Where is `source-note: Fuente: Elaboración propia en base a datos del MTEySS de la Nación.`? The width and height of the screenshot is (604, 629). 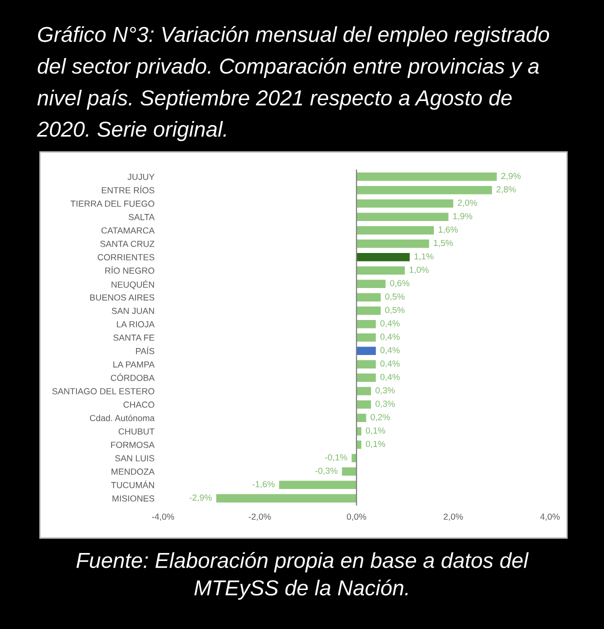 source-note: Fuente: Elaboración propia en base a datos del MTEySS de la Nación. is located at coordinates (302, 576).